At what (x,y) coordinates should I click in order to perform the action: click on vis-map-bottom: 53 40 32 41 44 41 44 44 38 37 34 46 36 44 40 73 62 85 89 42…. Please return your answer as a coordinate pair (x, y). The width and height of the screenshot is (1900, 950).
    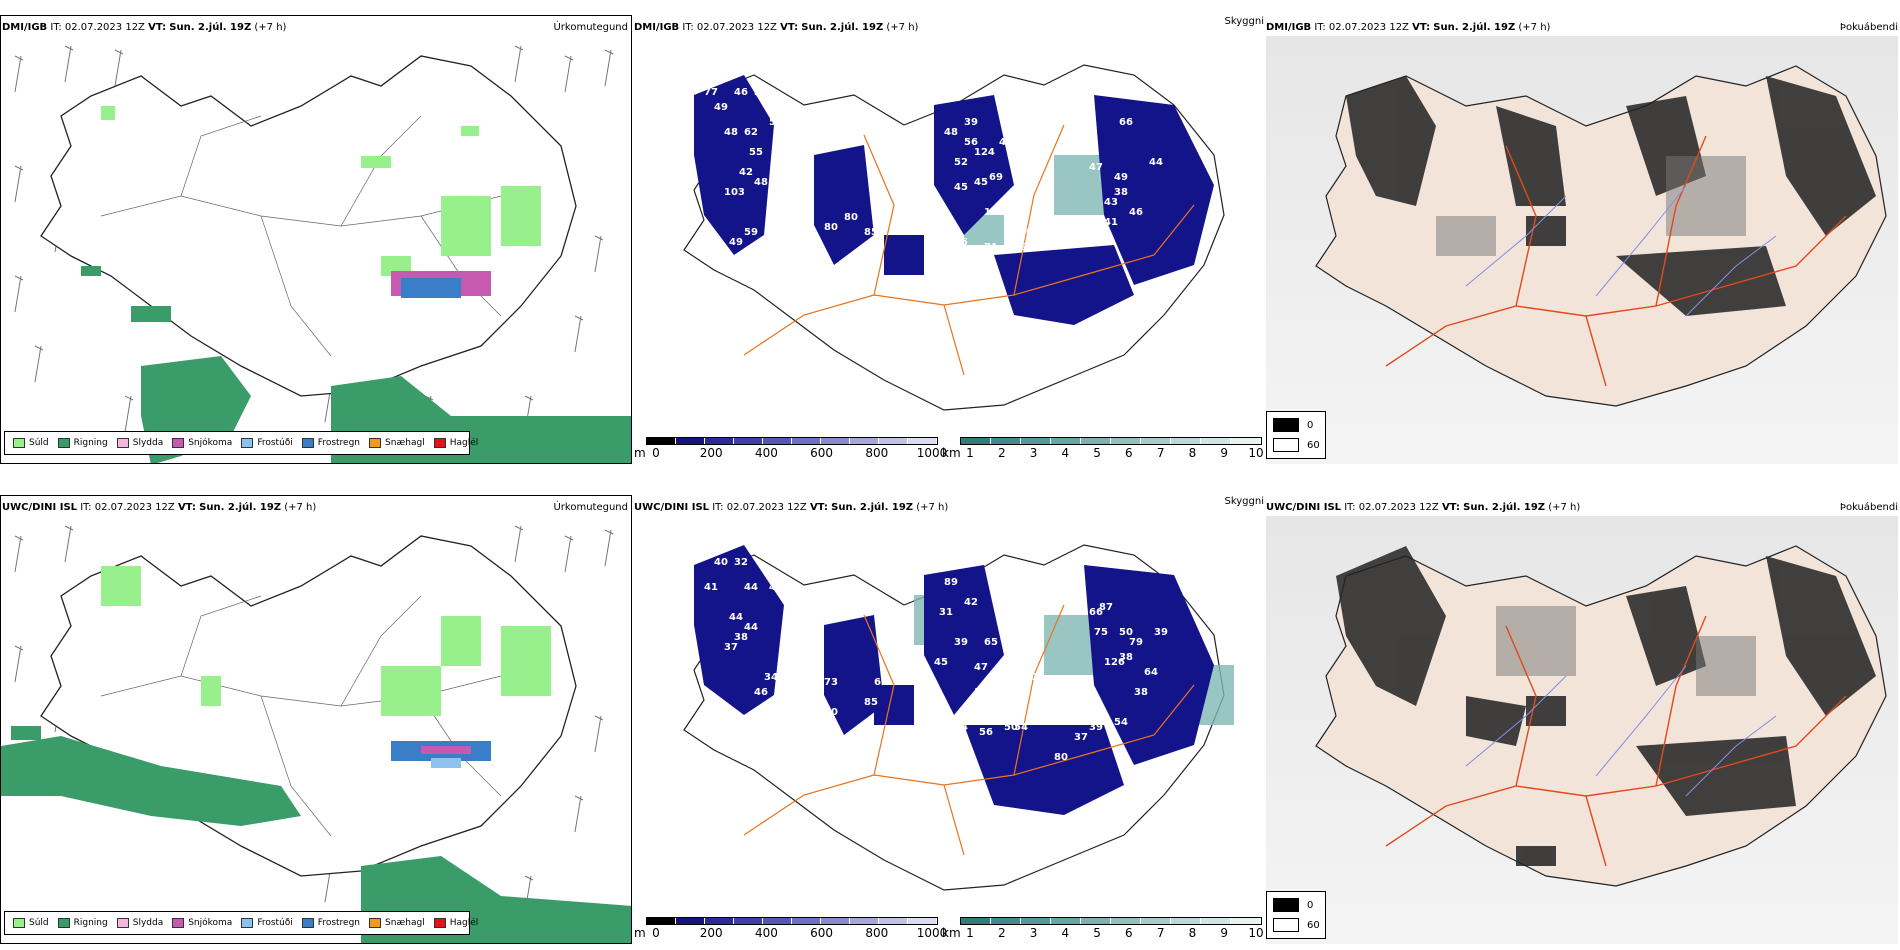
    Looking at the image, I should click on (949, 715).